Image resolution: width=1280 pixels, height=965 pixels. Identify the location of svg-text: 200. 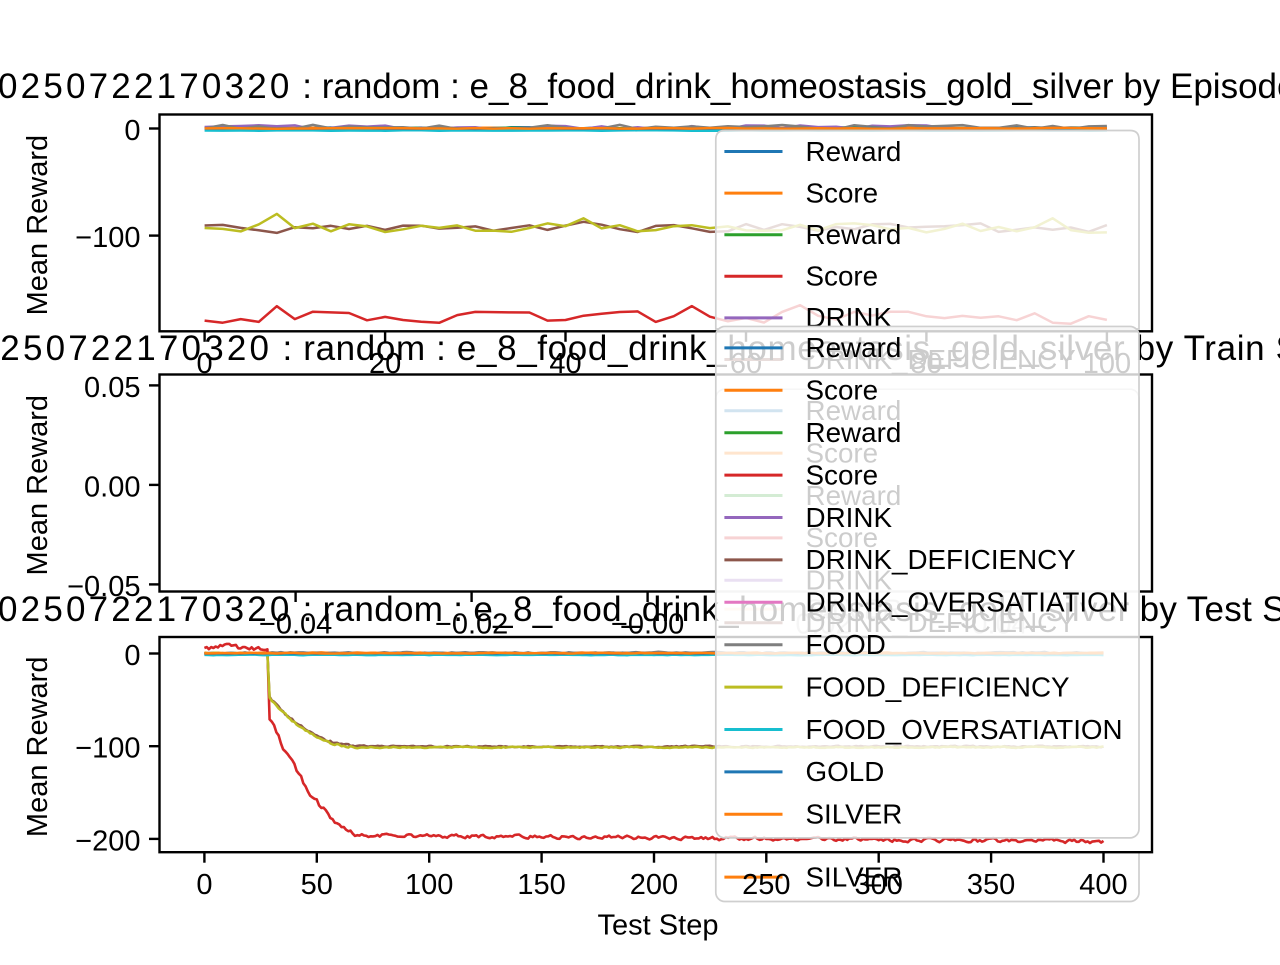
(654, 885).